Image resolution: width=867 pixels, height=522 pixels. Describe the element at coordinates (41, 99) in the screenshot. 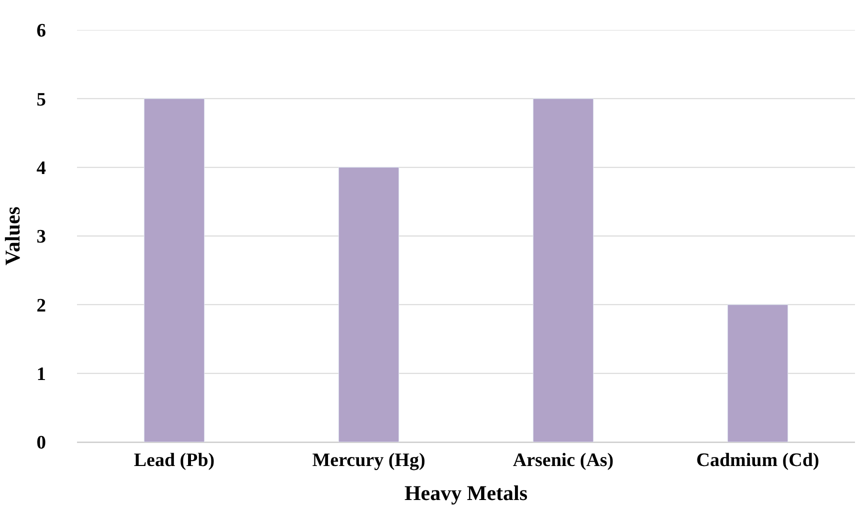

I see `y-tick-label: 5` at that location.